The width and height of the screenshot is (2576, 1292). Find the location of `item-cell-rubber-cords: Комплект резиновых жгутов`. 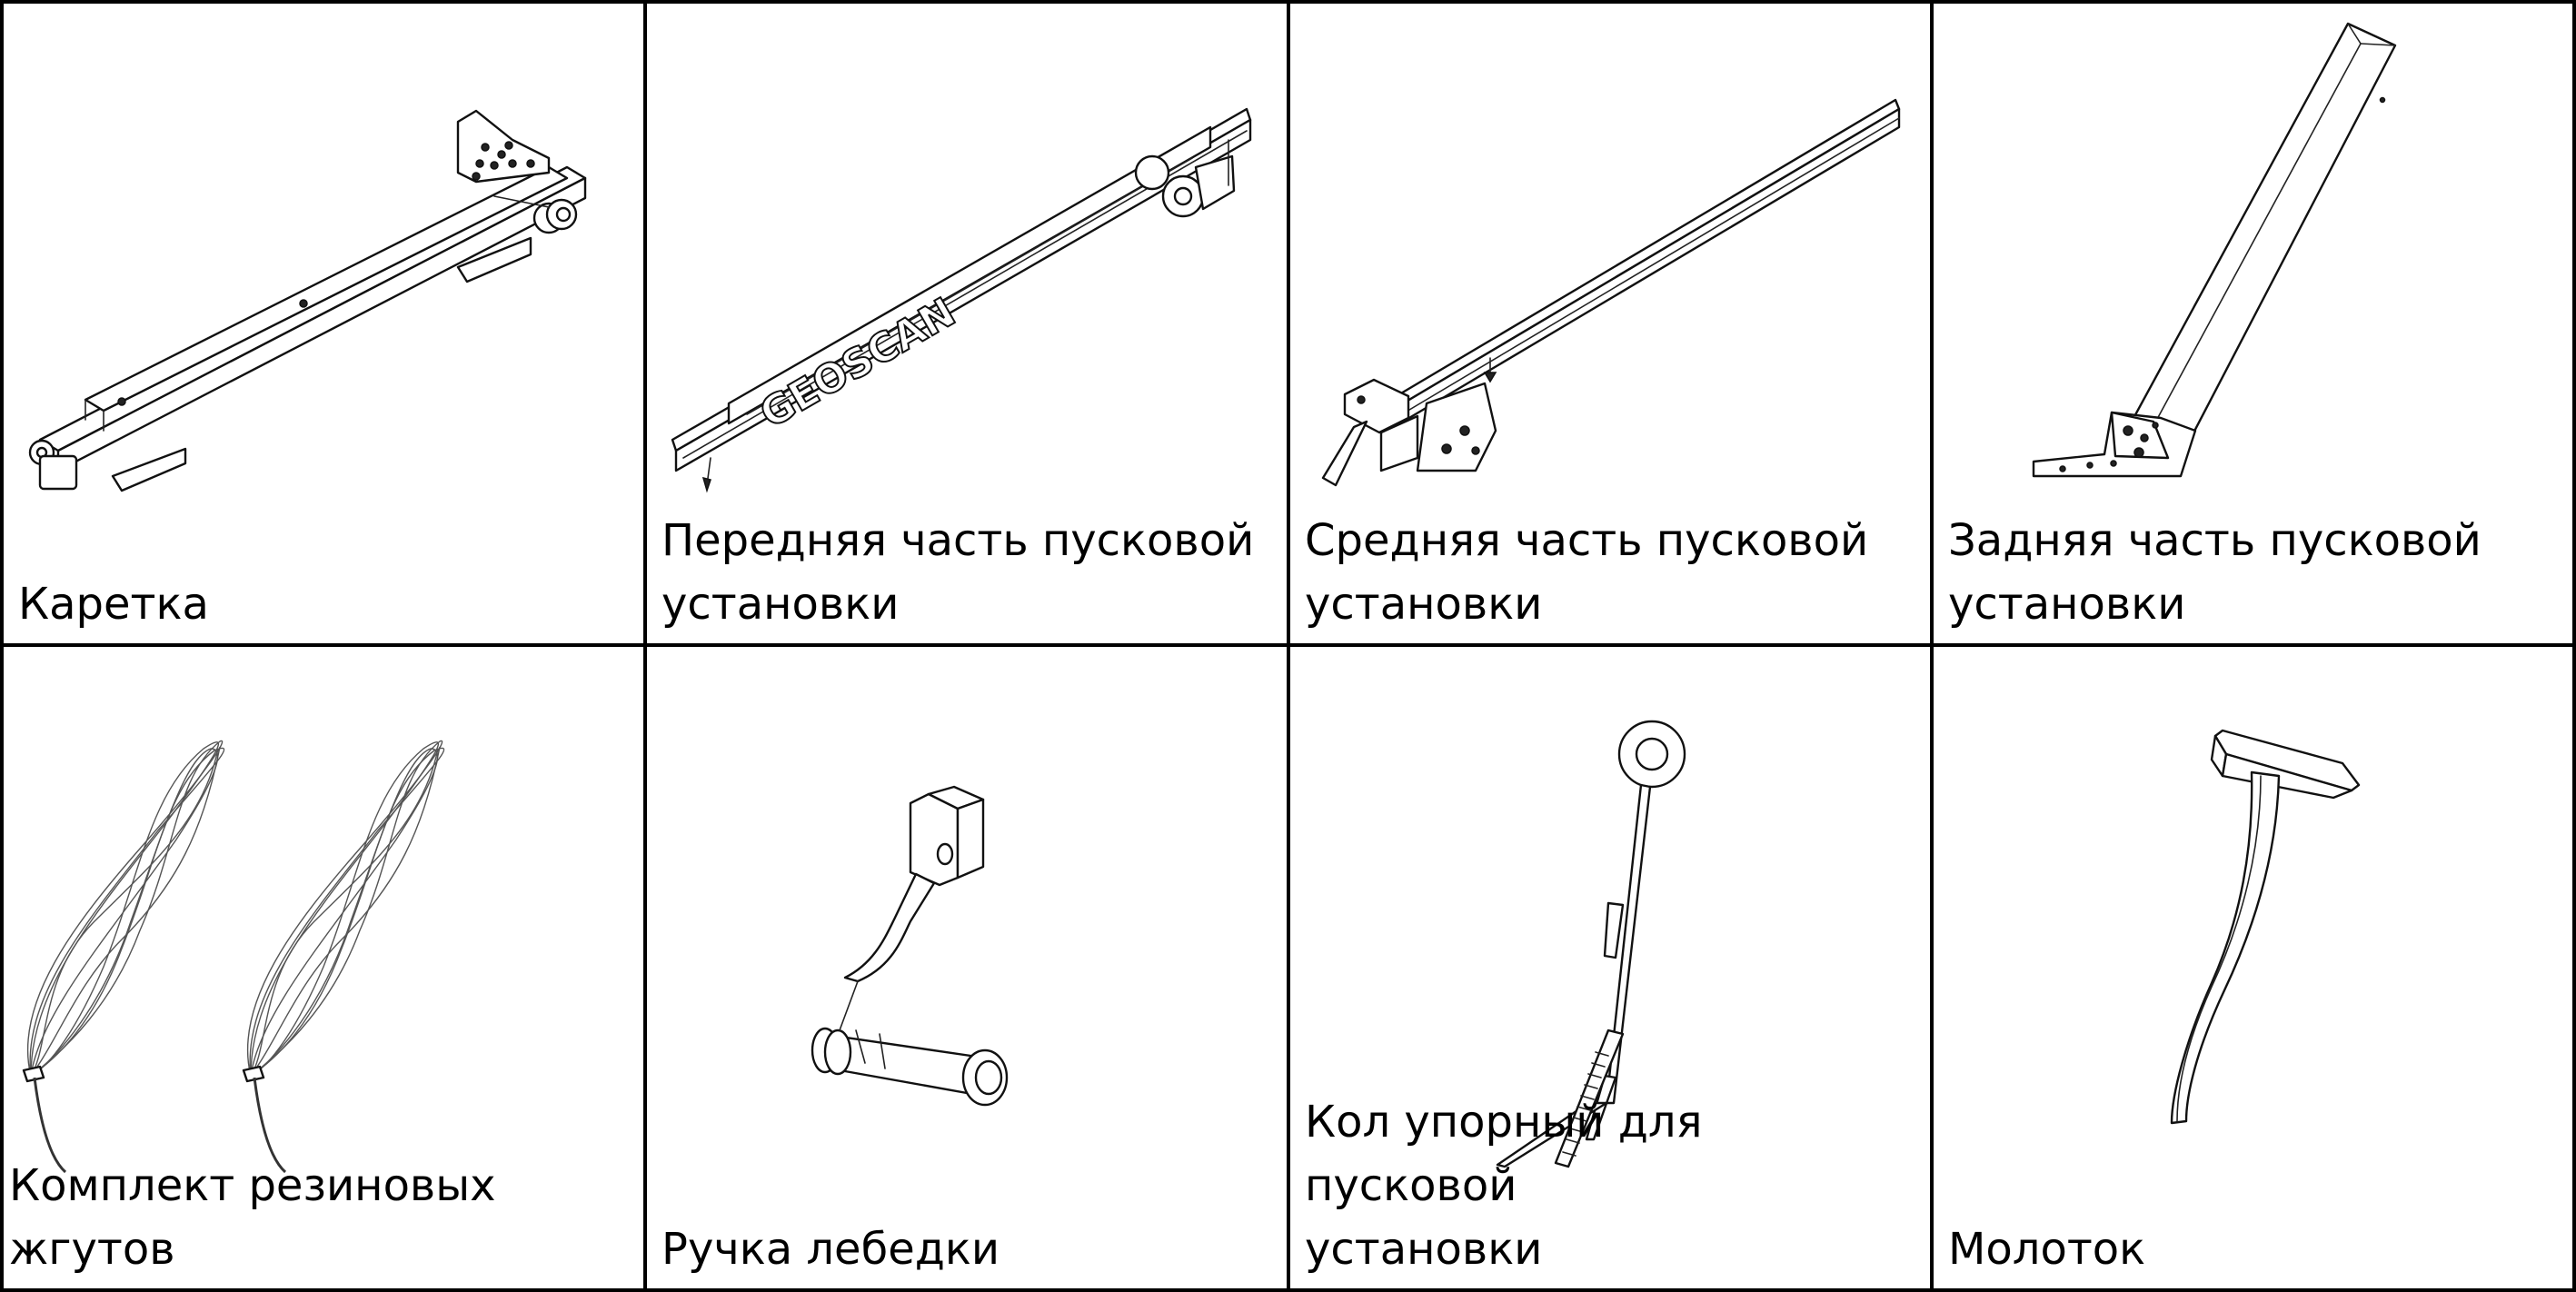

item-cell-rubber-cords: Комплект резиновых жгутов is located at coordinates (325, 967).